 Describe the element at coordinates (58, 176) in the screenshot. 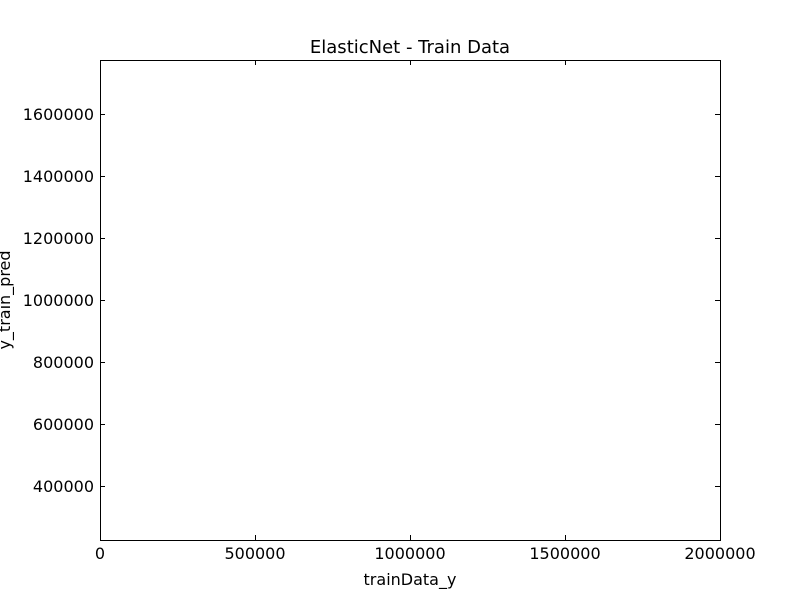

I see `y-tick-label: 1400000` at that location.